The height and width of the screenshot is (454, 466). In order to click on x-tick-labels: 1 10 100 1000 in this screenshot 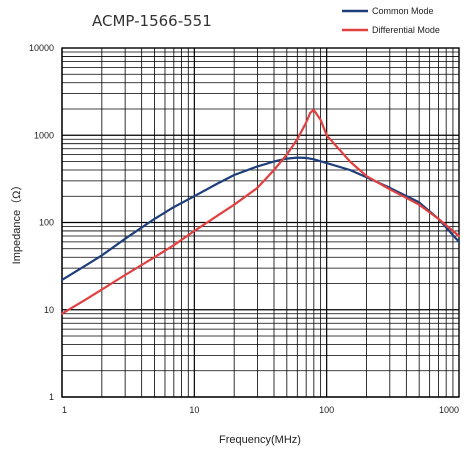, I will do `click(260, 410)`.